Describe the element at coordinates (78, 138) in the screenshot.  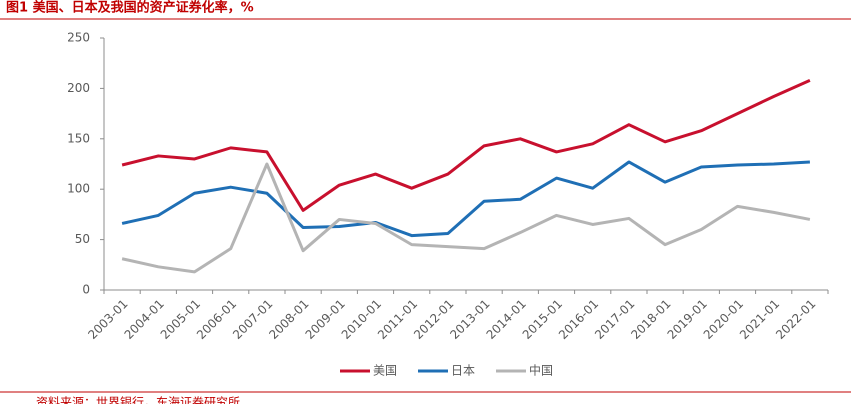
I see `y-tick-label: 150` at that location.